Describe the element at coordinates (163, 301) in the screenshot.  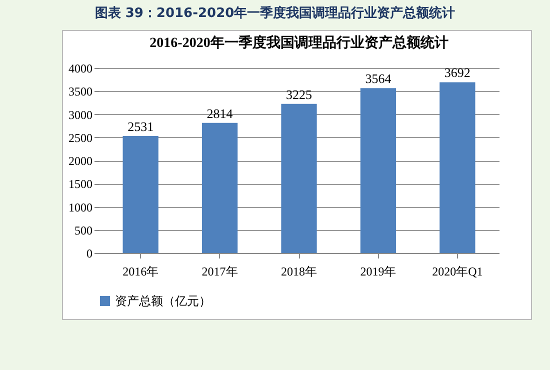
I see `legend-label: 资产总额（亿元）` at that location.